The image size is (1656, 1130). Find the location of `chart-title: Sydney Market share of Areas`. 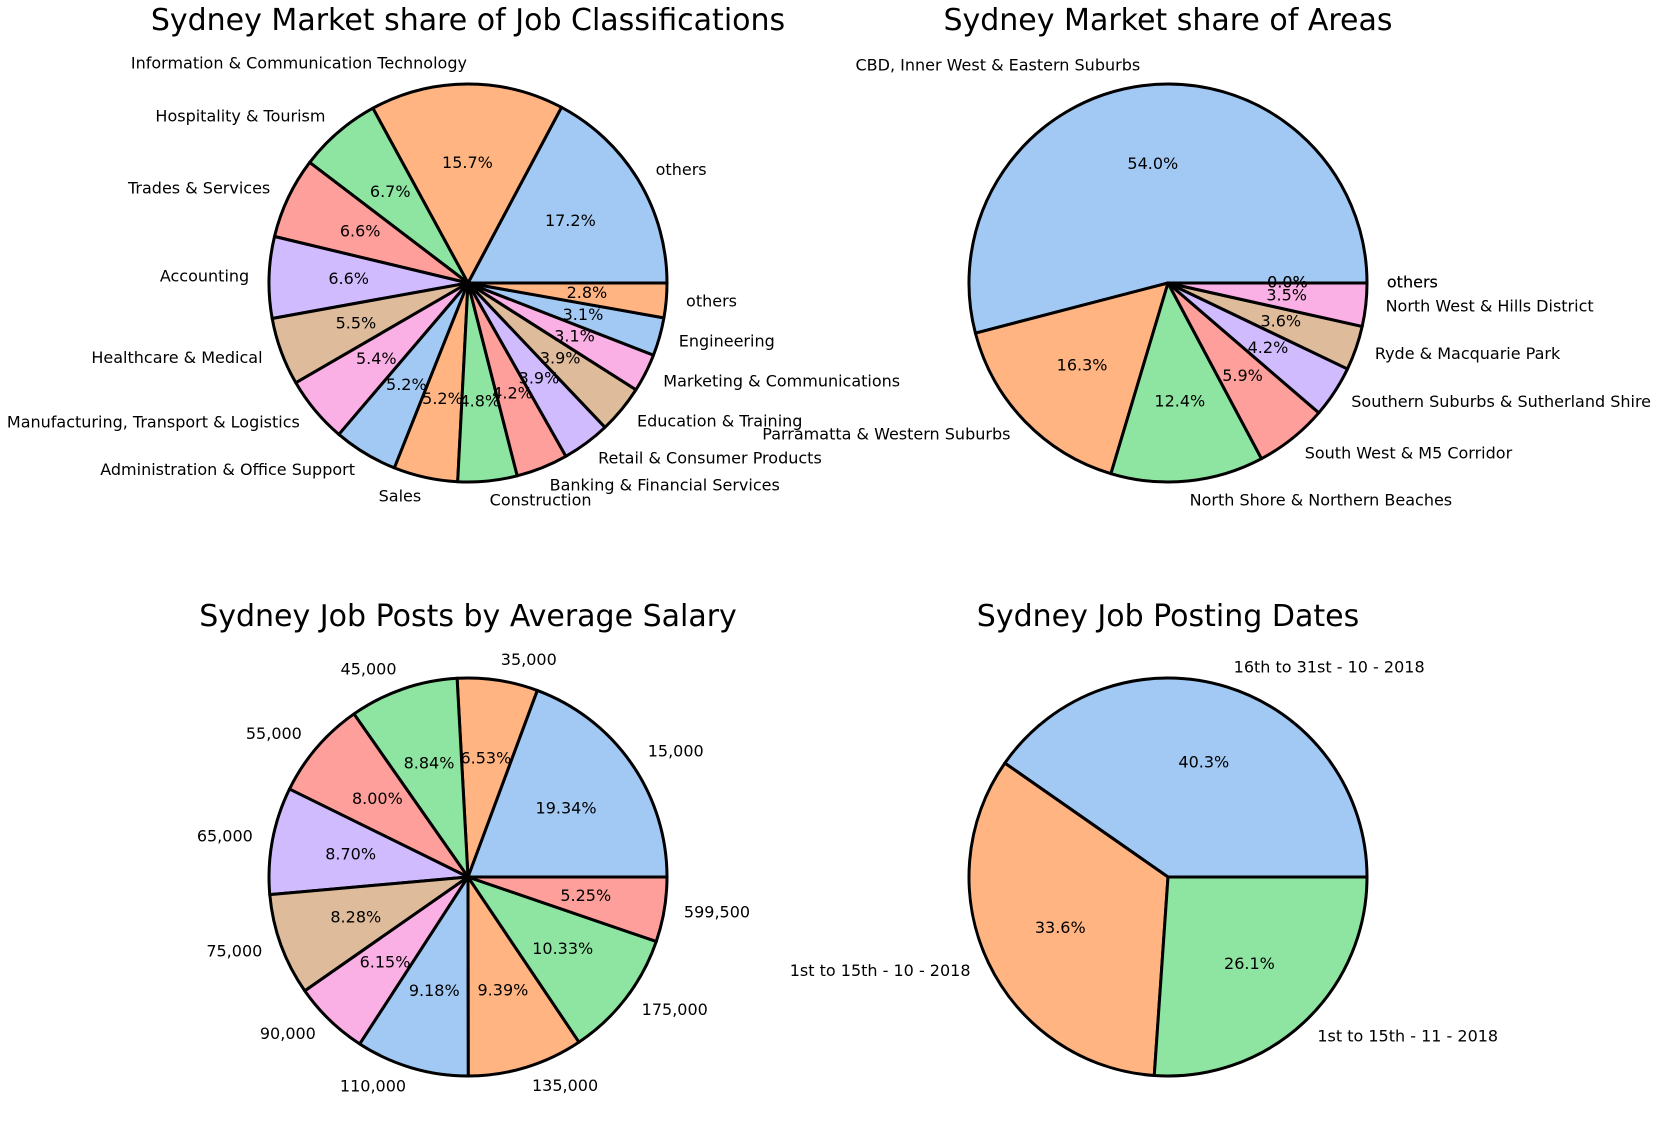

chart-title: Sydney Market share of Areas is located at coordinates (1167, 20).